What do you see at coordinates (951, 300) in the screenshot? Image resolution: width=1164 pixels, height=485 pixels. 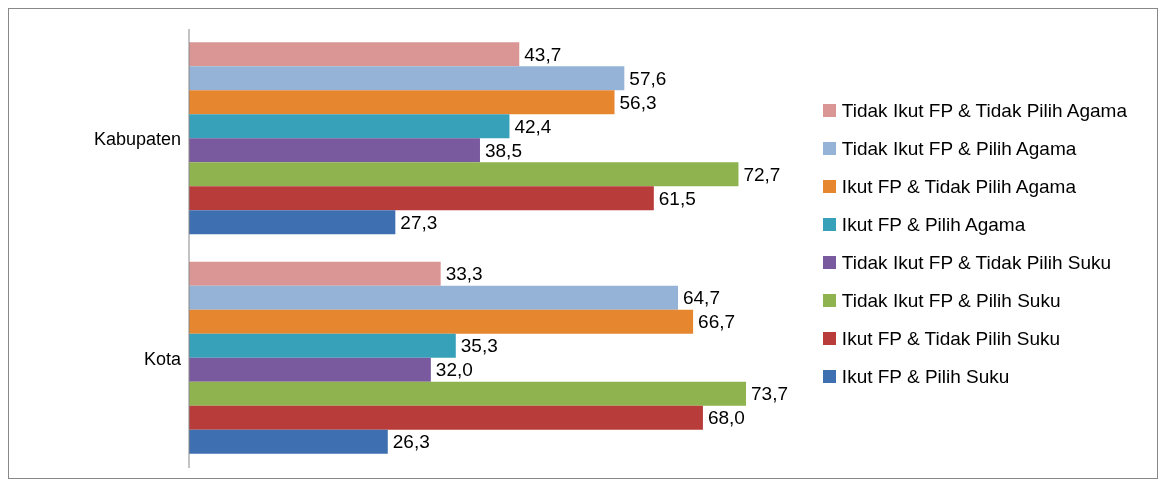 I see `legend-label: Tidak Ikut FP & Pilih Suku` at bounding box center [951, 300].